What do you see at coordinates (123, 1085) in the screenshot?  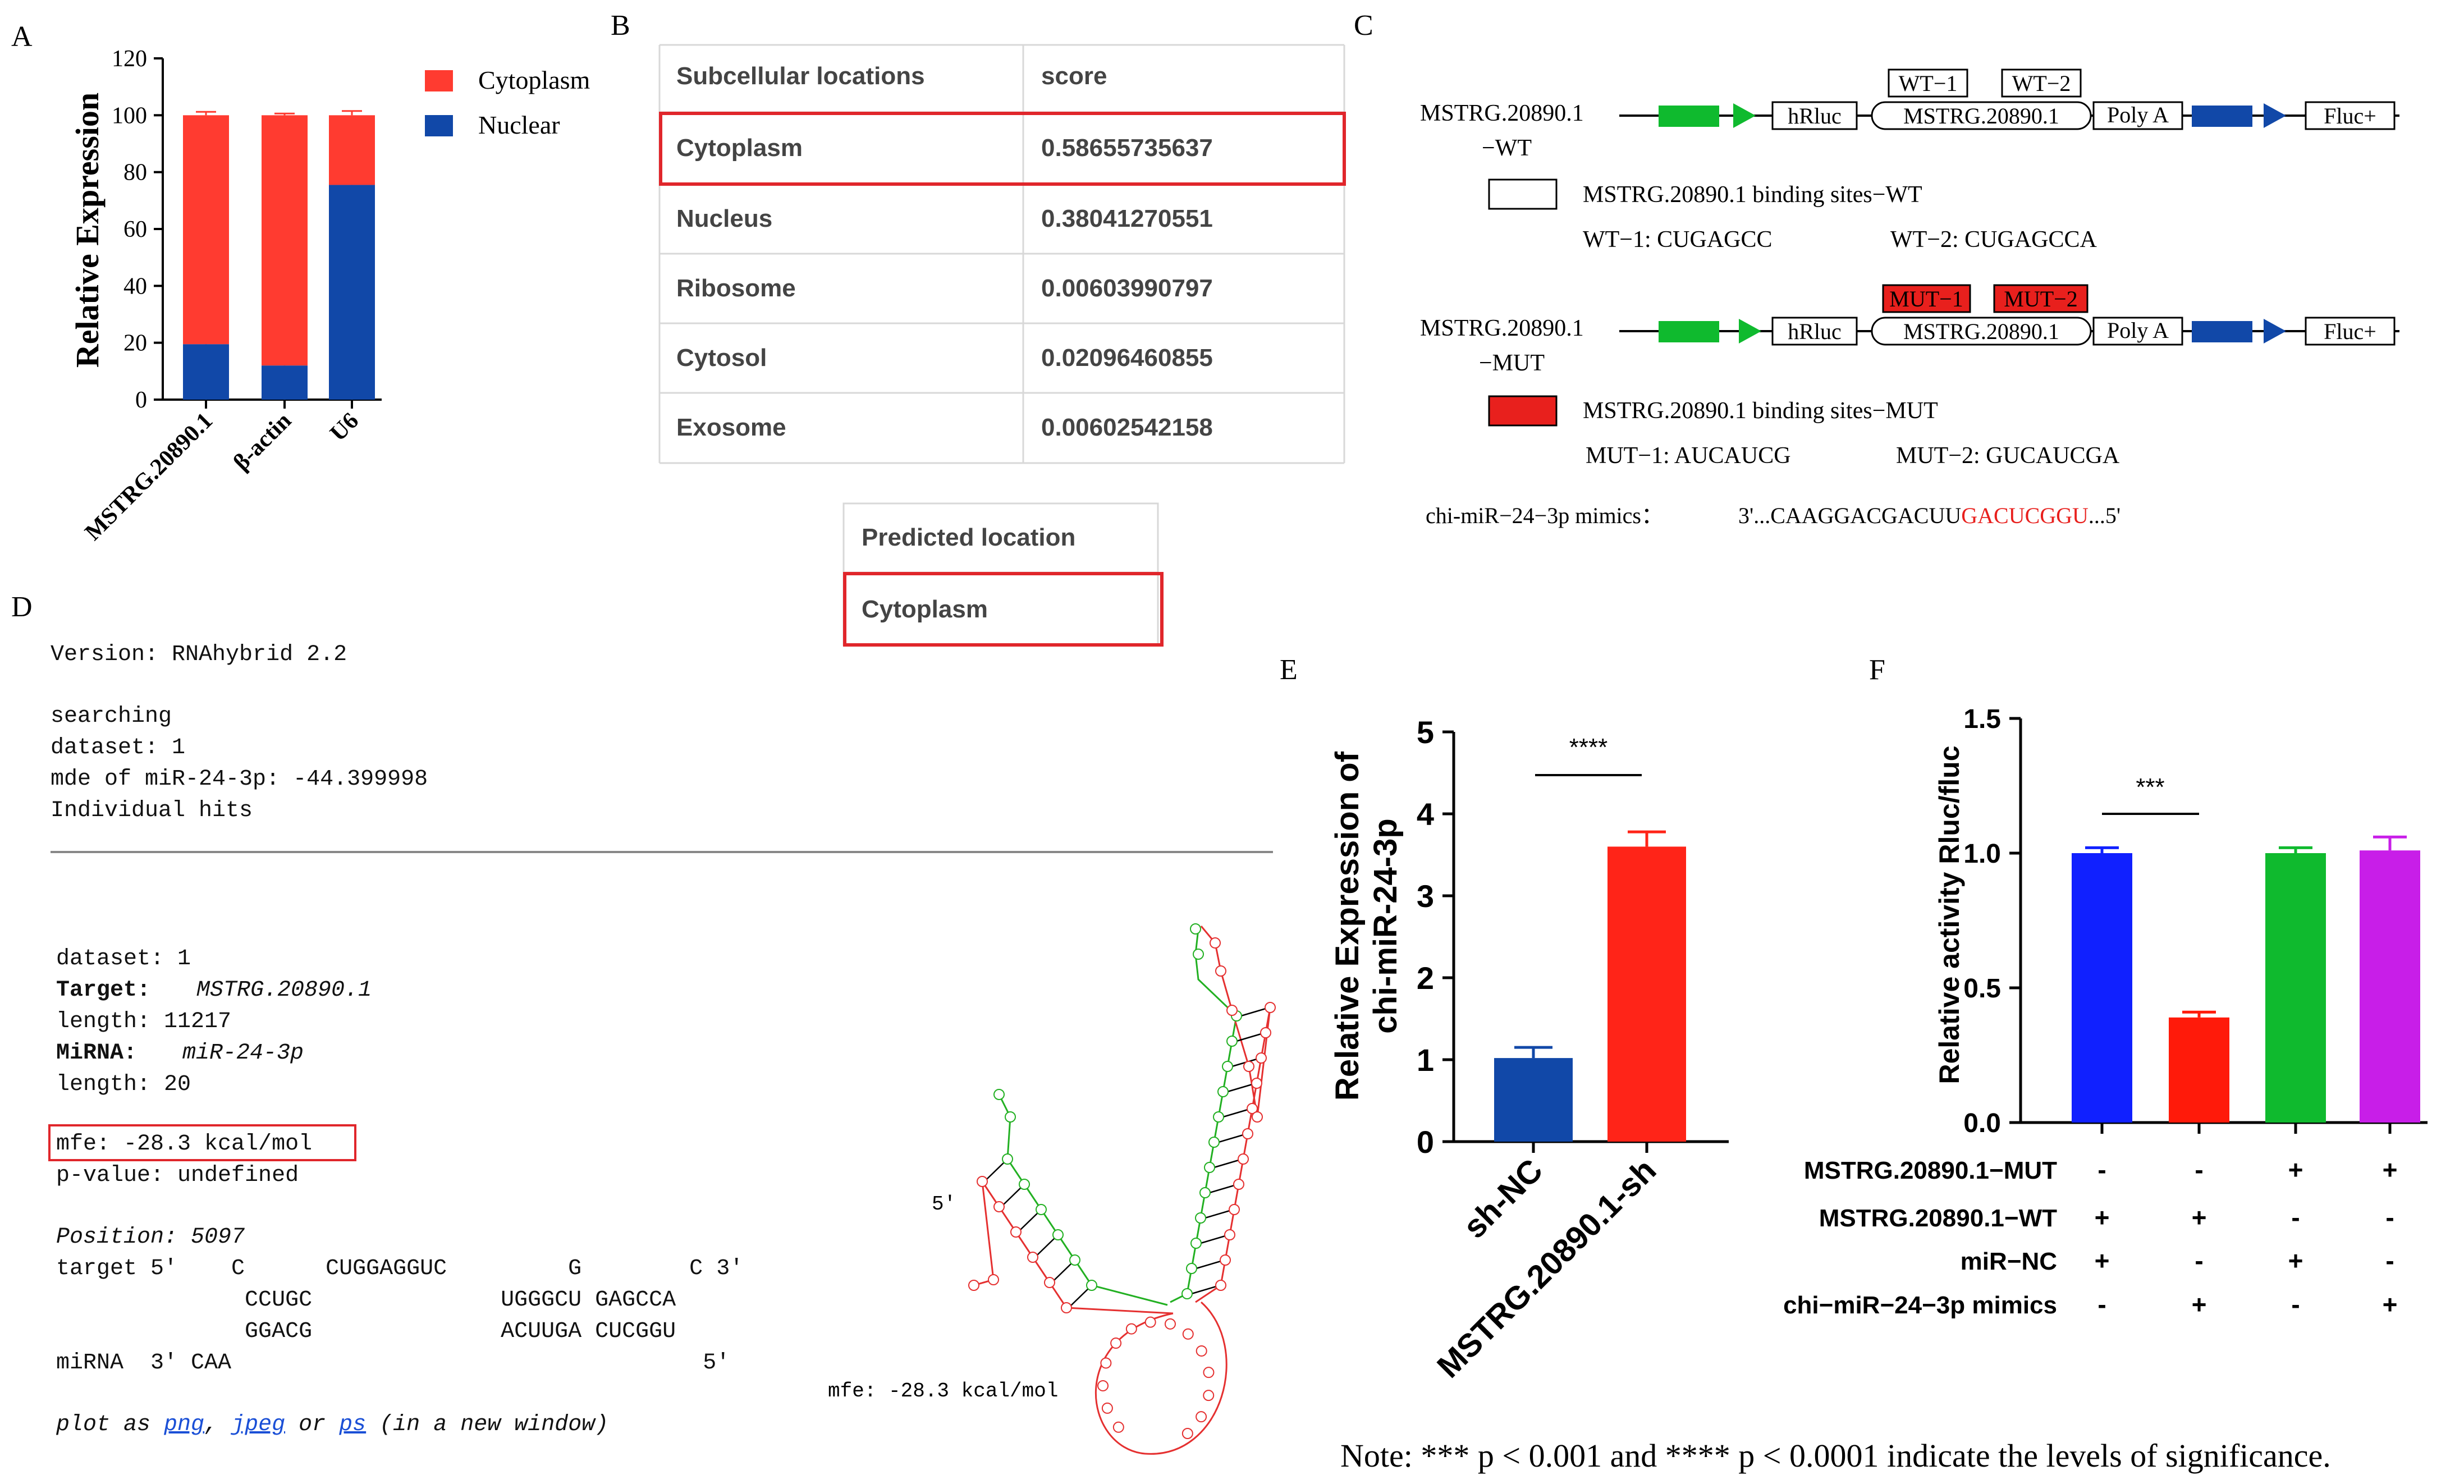 I see `length-mirna: length: 20` at bounding box center [123, 1085].